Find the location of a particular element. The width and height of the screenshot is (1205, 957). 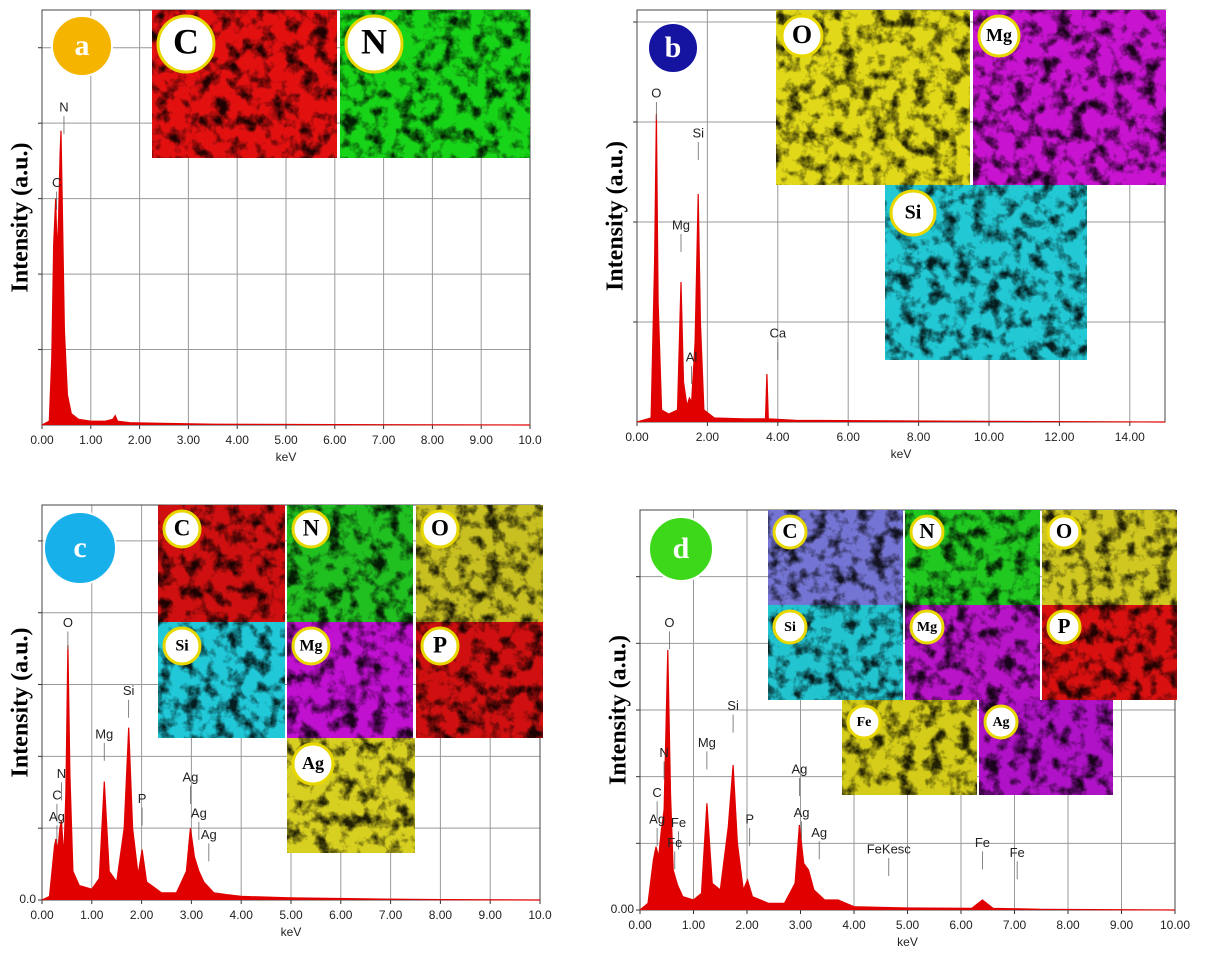

panel-letter: b is located at coordinates (673, 47).